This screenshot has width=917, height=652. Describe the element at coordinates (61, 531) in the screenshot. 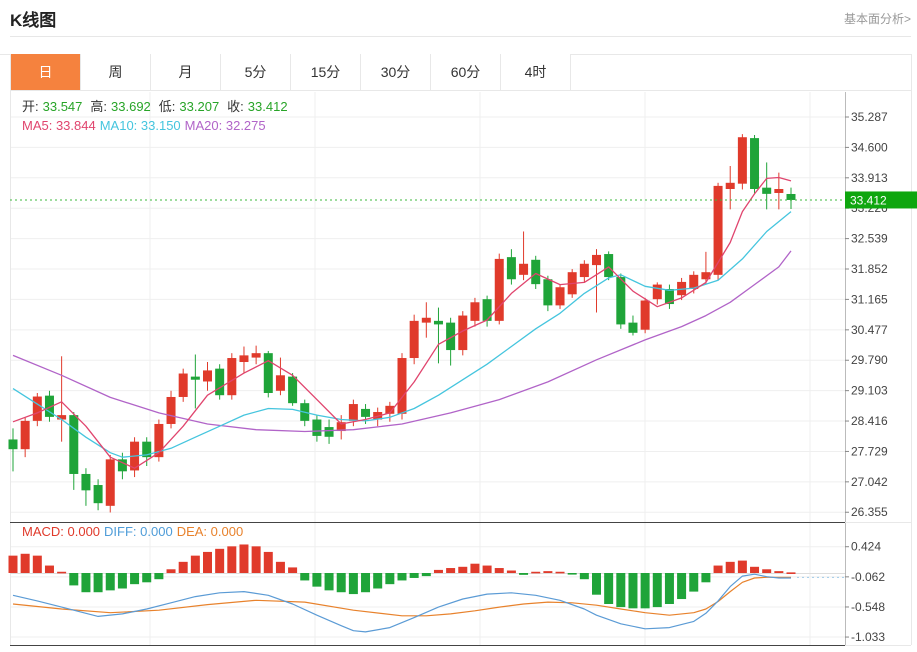

I see `macd-legend-macd: MACD: 0.000` at that location.